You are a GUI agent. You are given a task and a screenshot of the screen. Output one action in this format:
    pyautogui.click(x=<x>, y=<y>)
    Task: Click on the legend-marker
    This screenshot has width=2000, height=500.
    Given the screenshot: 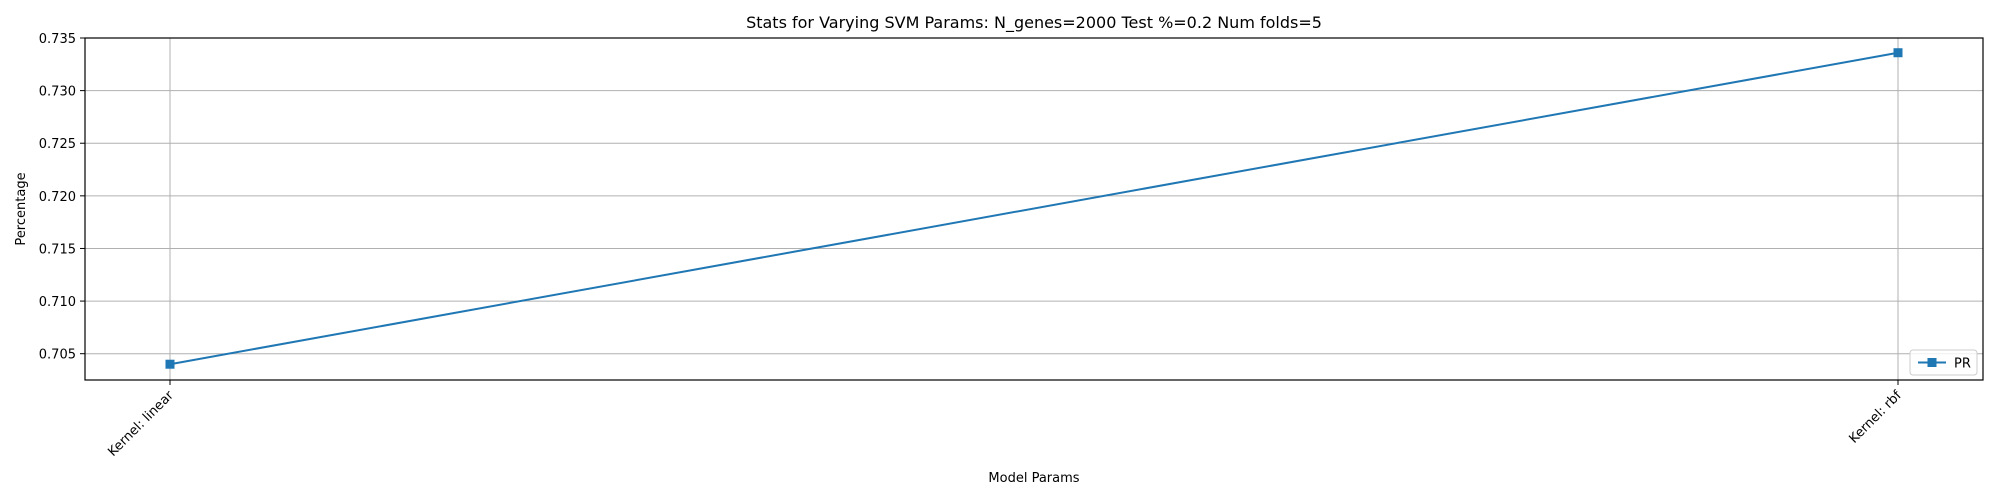 What is the action you would take?
    pyautogui.click(x=1932, y=362)
    